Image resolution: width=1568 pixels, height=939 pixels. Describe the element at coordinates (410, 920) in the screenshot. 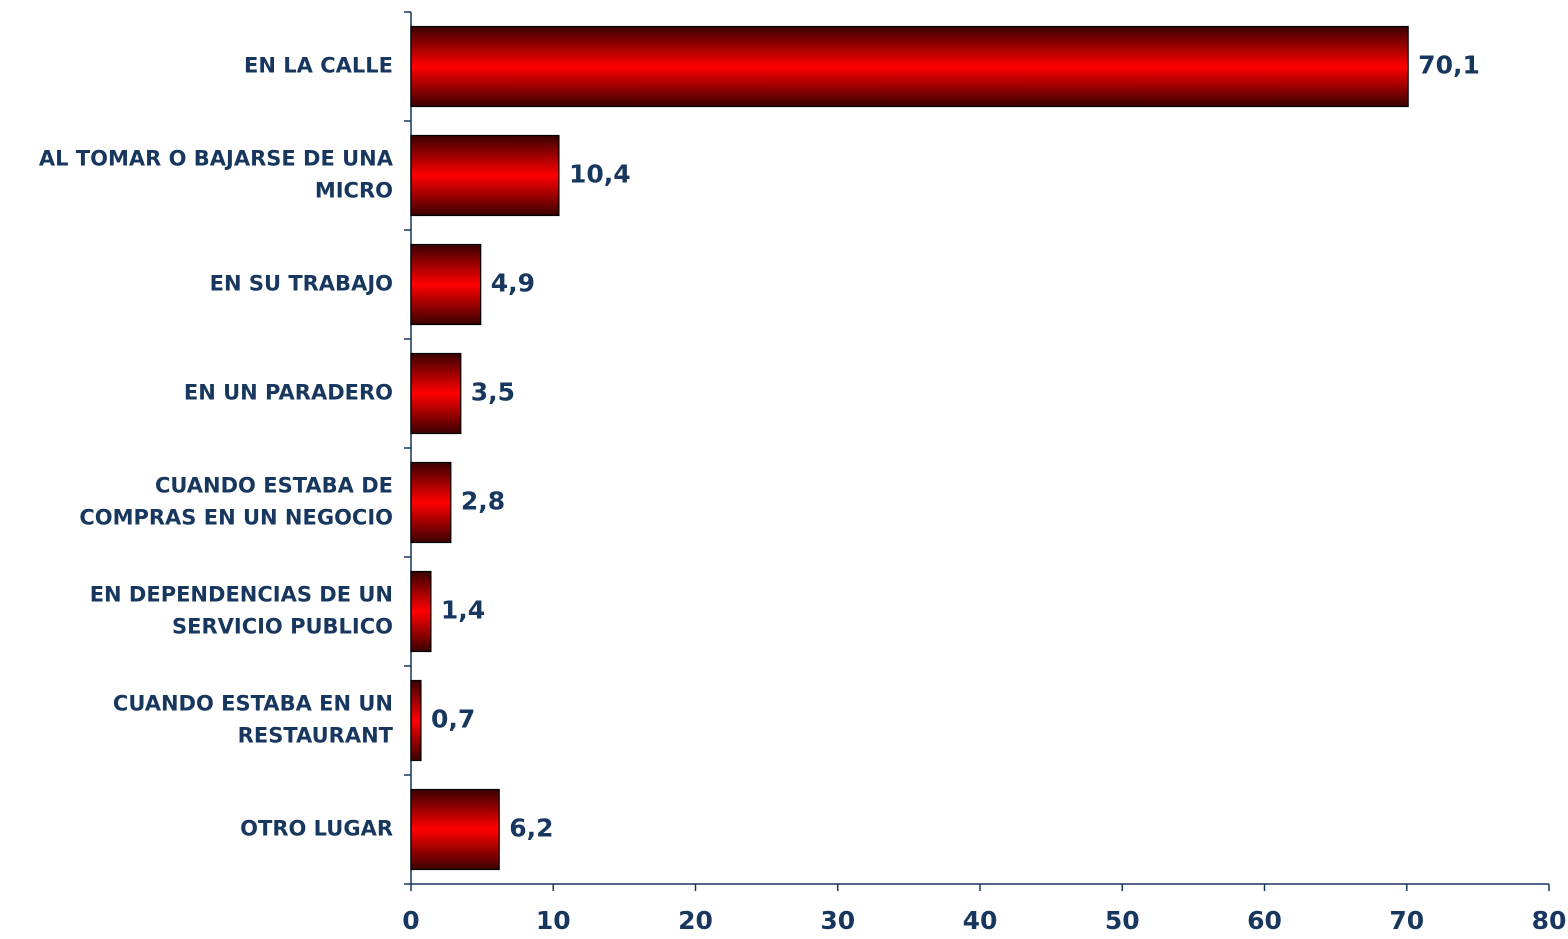

I see `x-tick-label: 0` at that location.